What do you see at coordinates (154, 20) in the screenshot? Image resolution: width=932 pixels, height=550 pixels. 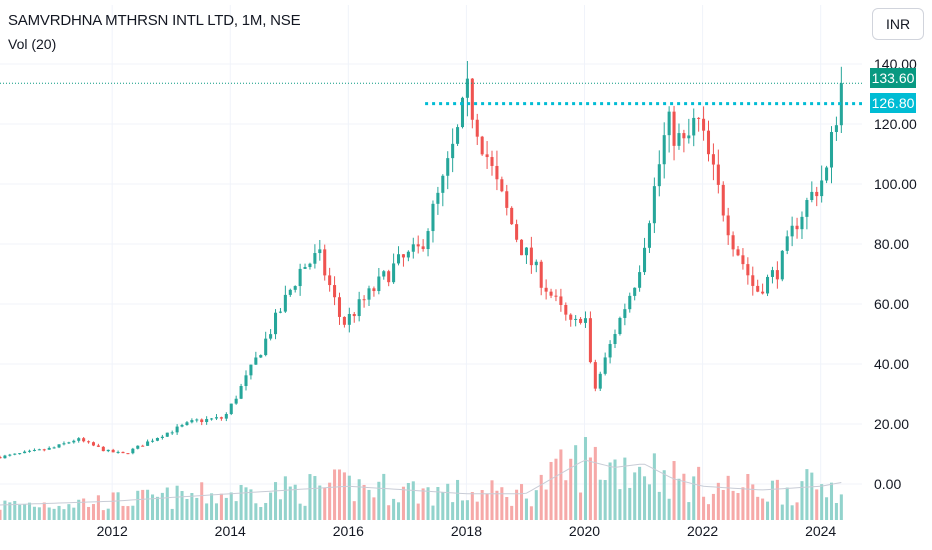 I see `symbol-title: SAMVRDHNA MTHRSN INTL LTD, 1M, NSE` at bounding box center [154, 20].